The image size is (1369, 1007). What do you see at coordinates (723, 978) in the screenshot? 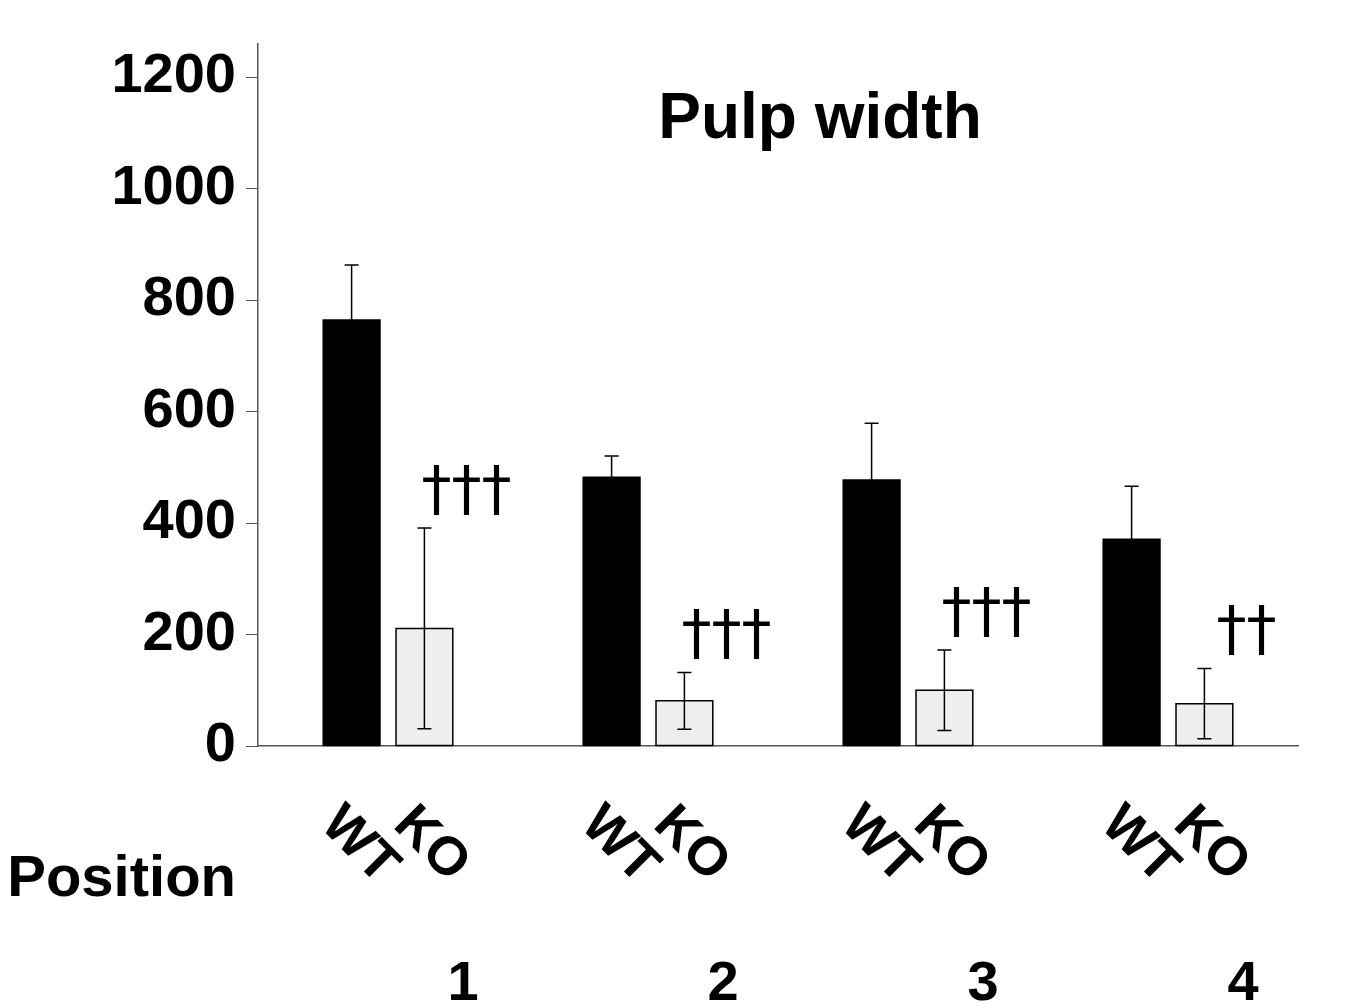
I see `x-tick-label: 2` at bounding box center [723, 978].